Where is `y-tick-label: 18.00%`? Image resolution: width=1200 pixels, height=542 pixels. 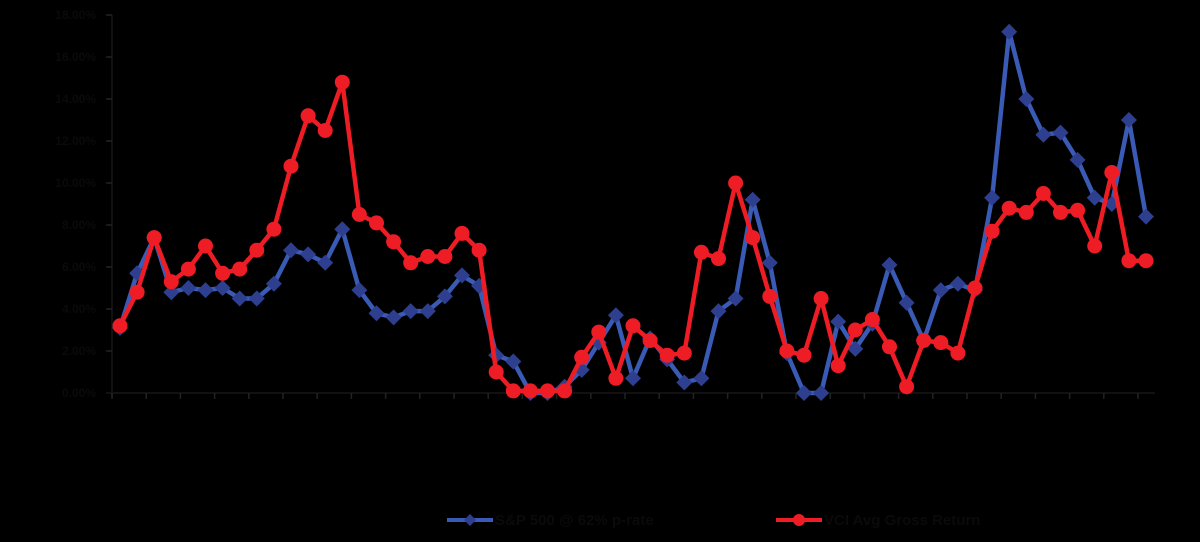
y-tick-label: 18.00% is located at coordinates (75, 15).